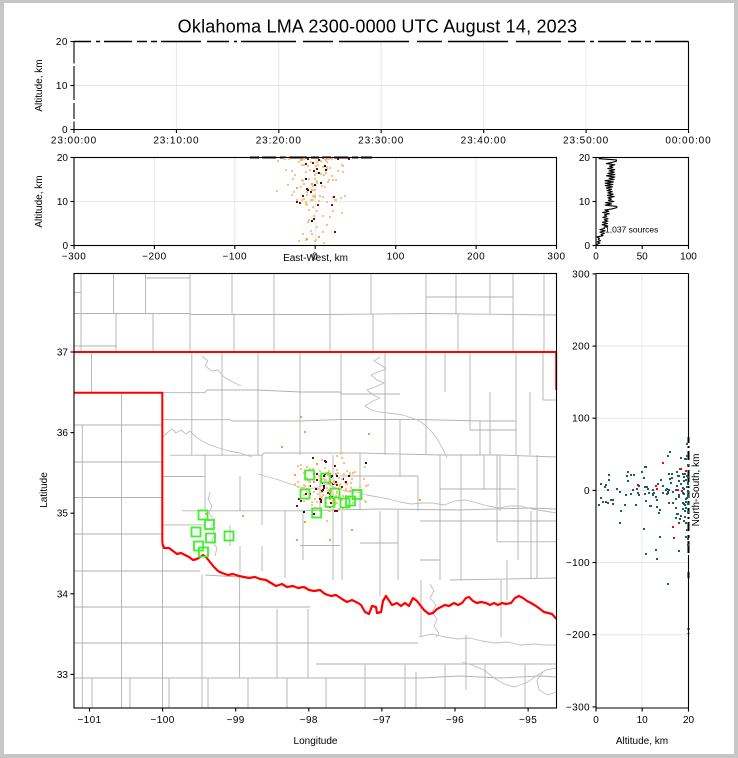 This screenshot has width=738, height=758. Describe the element at coordinates (44, 490) in the screenshot. I see `svg-text: Latitude` at that location.